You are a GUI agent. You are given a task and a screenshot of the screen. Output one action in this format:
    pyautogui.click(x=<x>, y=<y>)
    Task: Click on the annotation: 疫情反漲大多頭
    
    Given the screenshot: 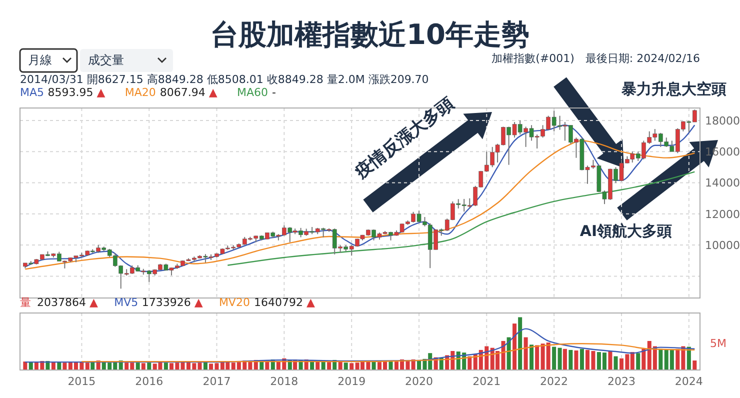 What is the action you would take?
    pyautogui.click(x=404, y=139)
    